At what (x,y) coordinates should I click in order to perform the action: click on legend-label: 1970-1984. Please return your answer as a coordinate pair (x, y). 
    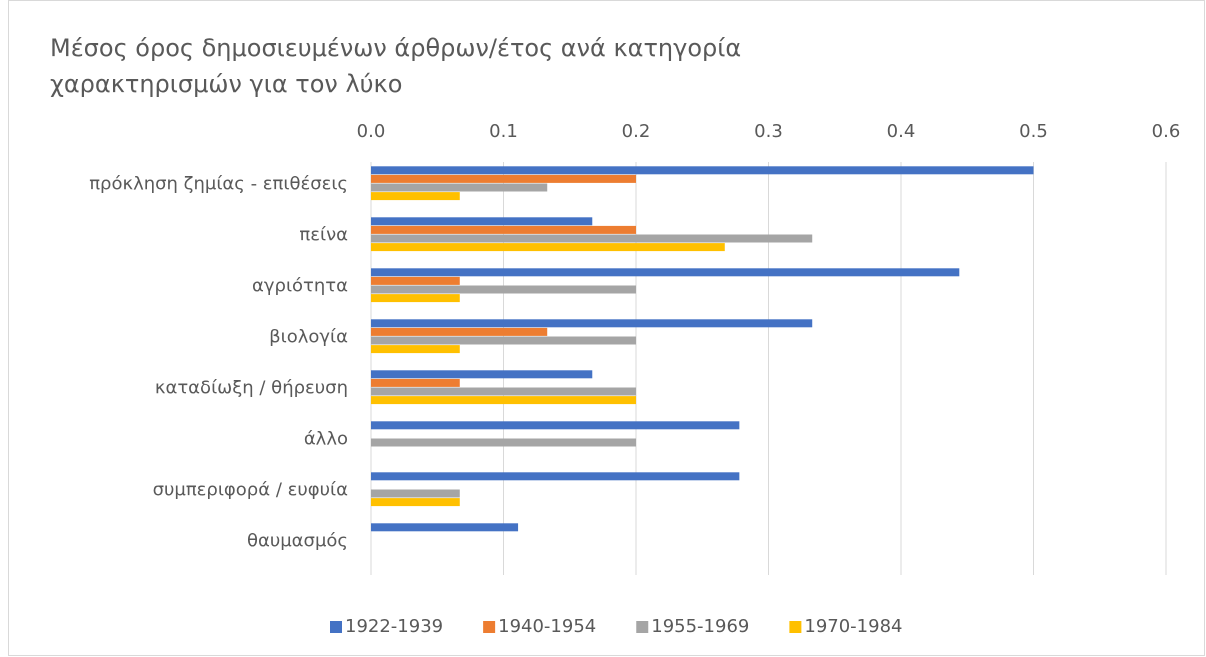
    Looking at the image, I should click on (853, 626).